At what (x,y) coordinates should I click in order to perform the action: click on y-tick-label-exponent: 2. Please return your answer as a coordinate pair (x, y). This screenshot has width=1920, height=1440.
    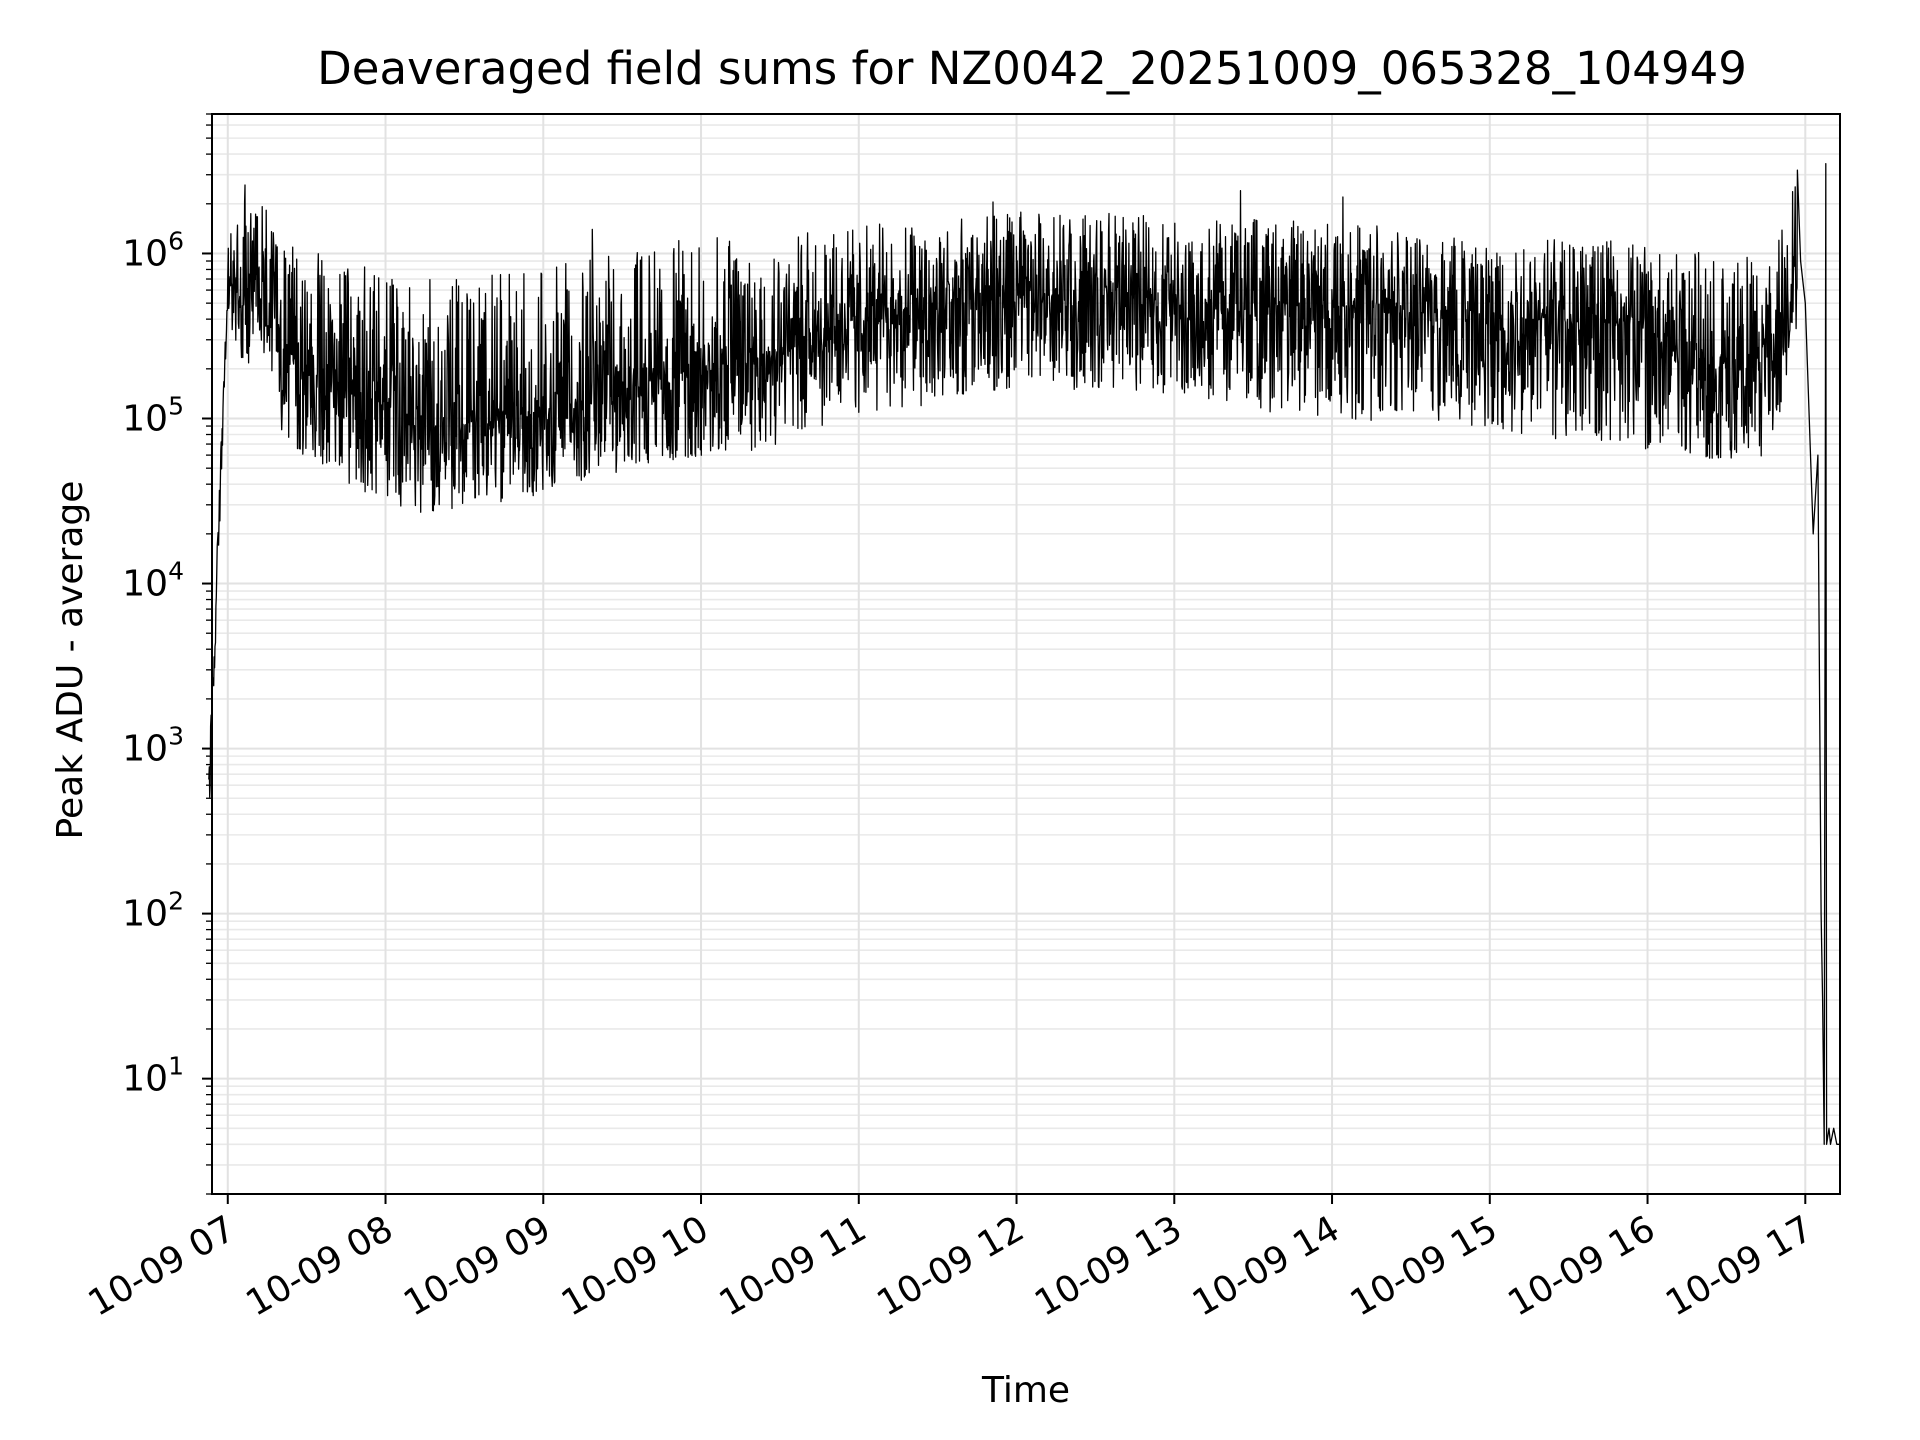
    Looking at the image, I should click on (176, 901).